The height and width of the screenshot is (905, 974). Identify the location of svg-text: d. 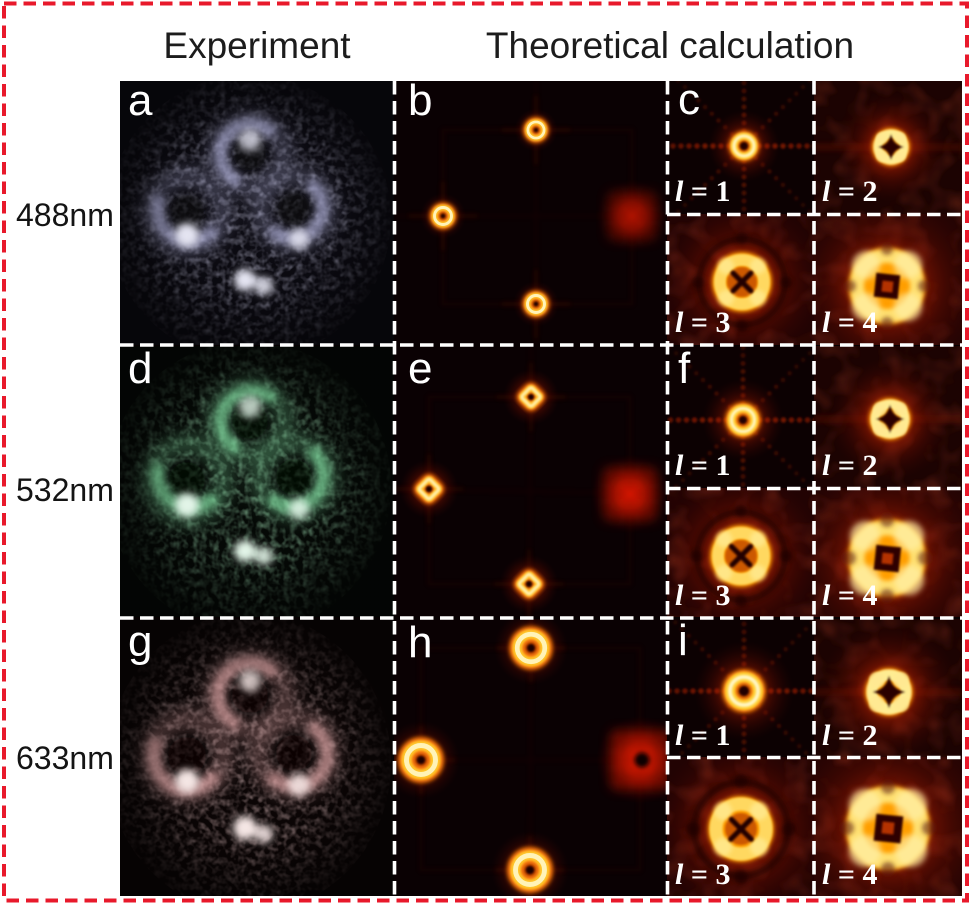
(140, 368).